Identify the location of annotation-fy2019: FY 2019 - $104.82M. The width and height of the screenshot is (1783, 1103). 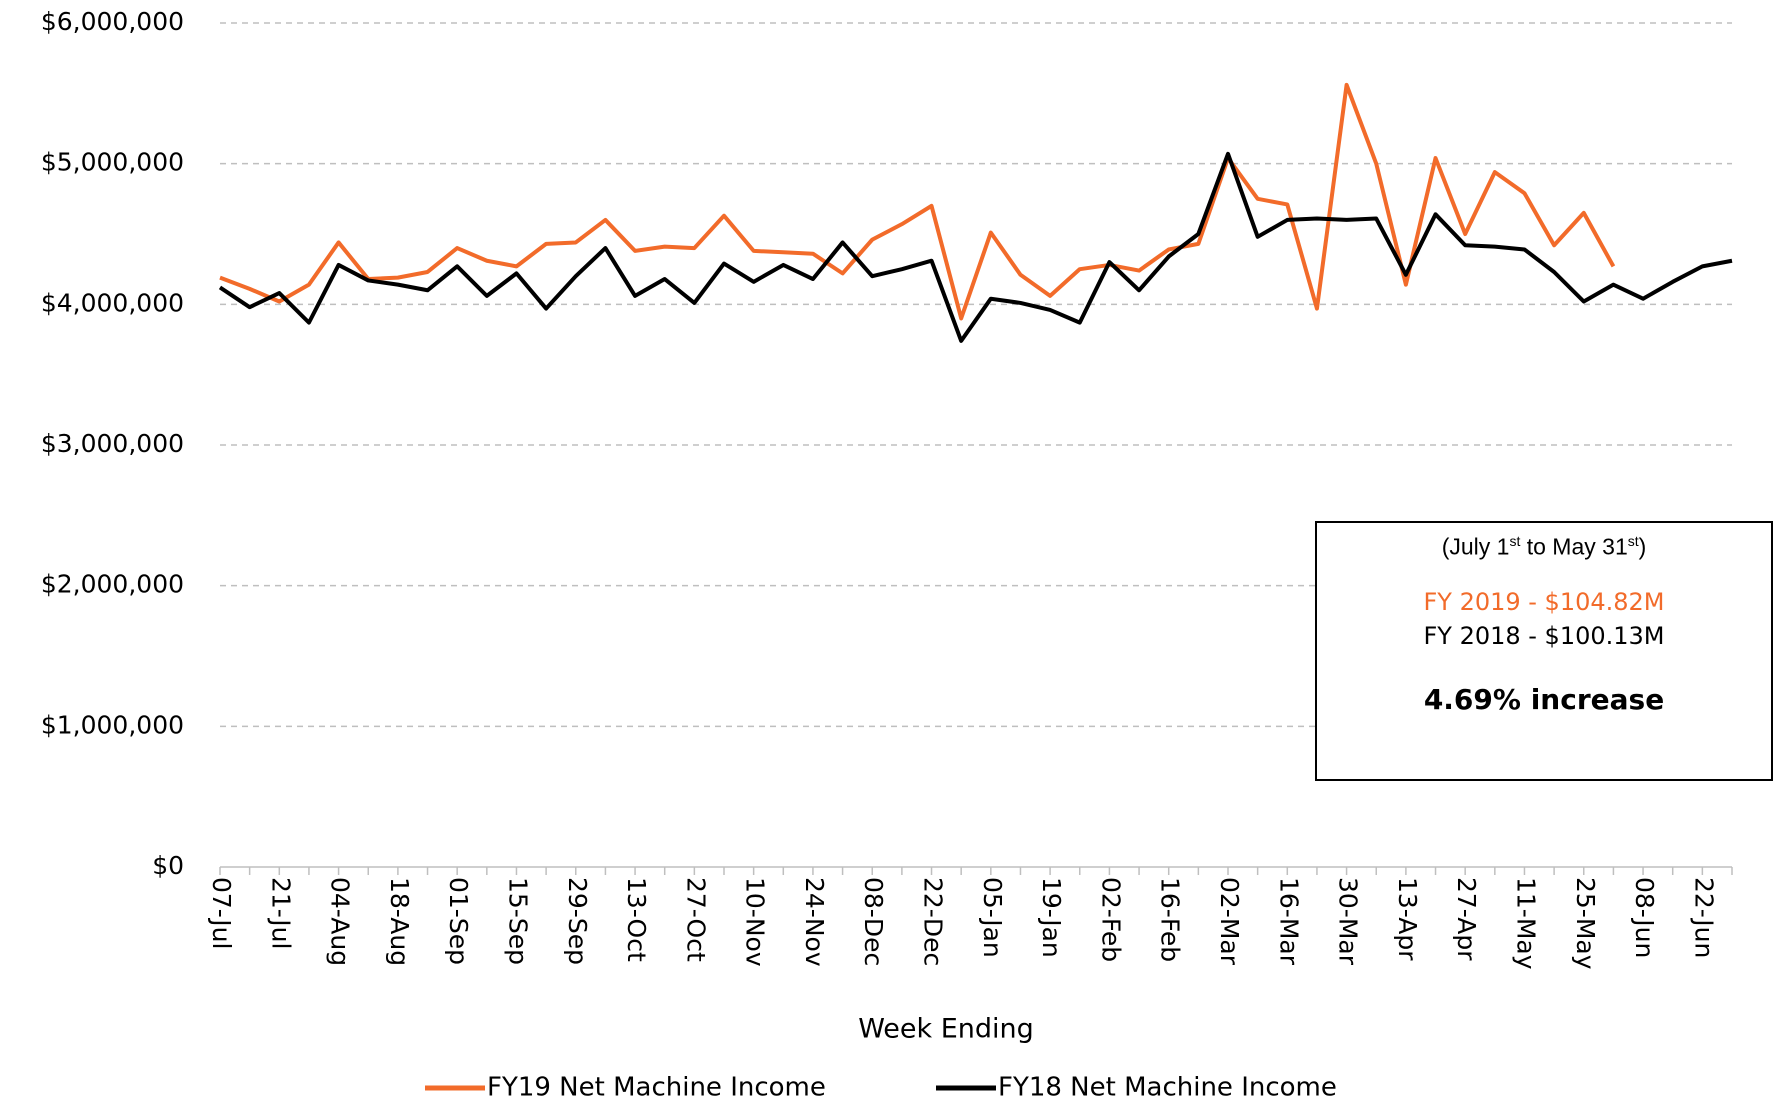
(1544, 601).